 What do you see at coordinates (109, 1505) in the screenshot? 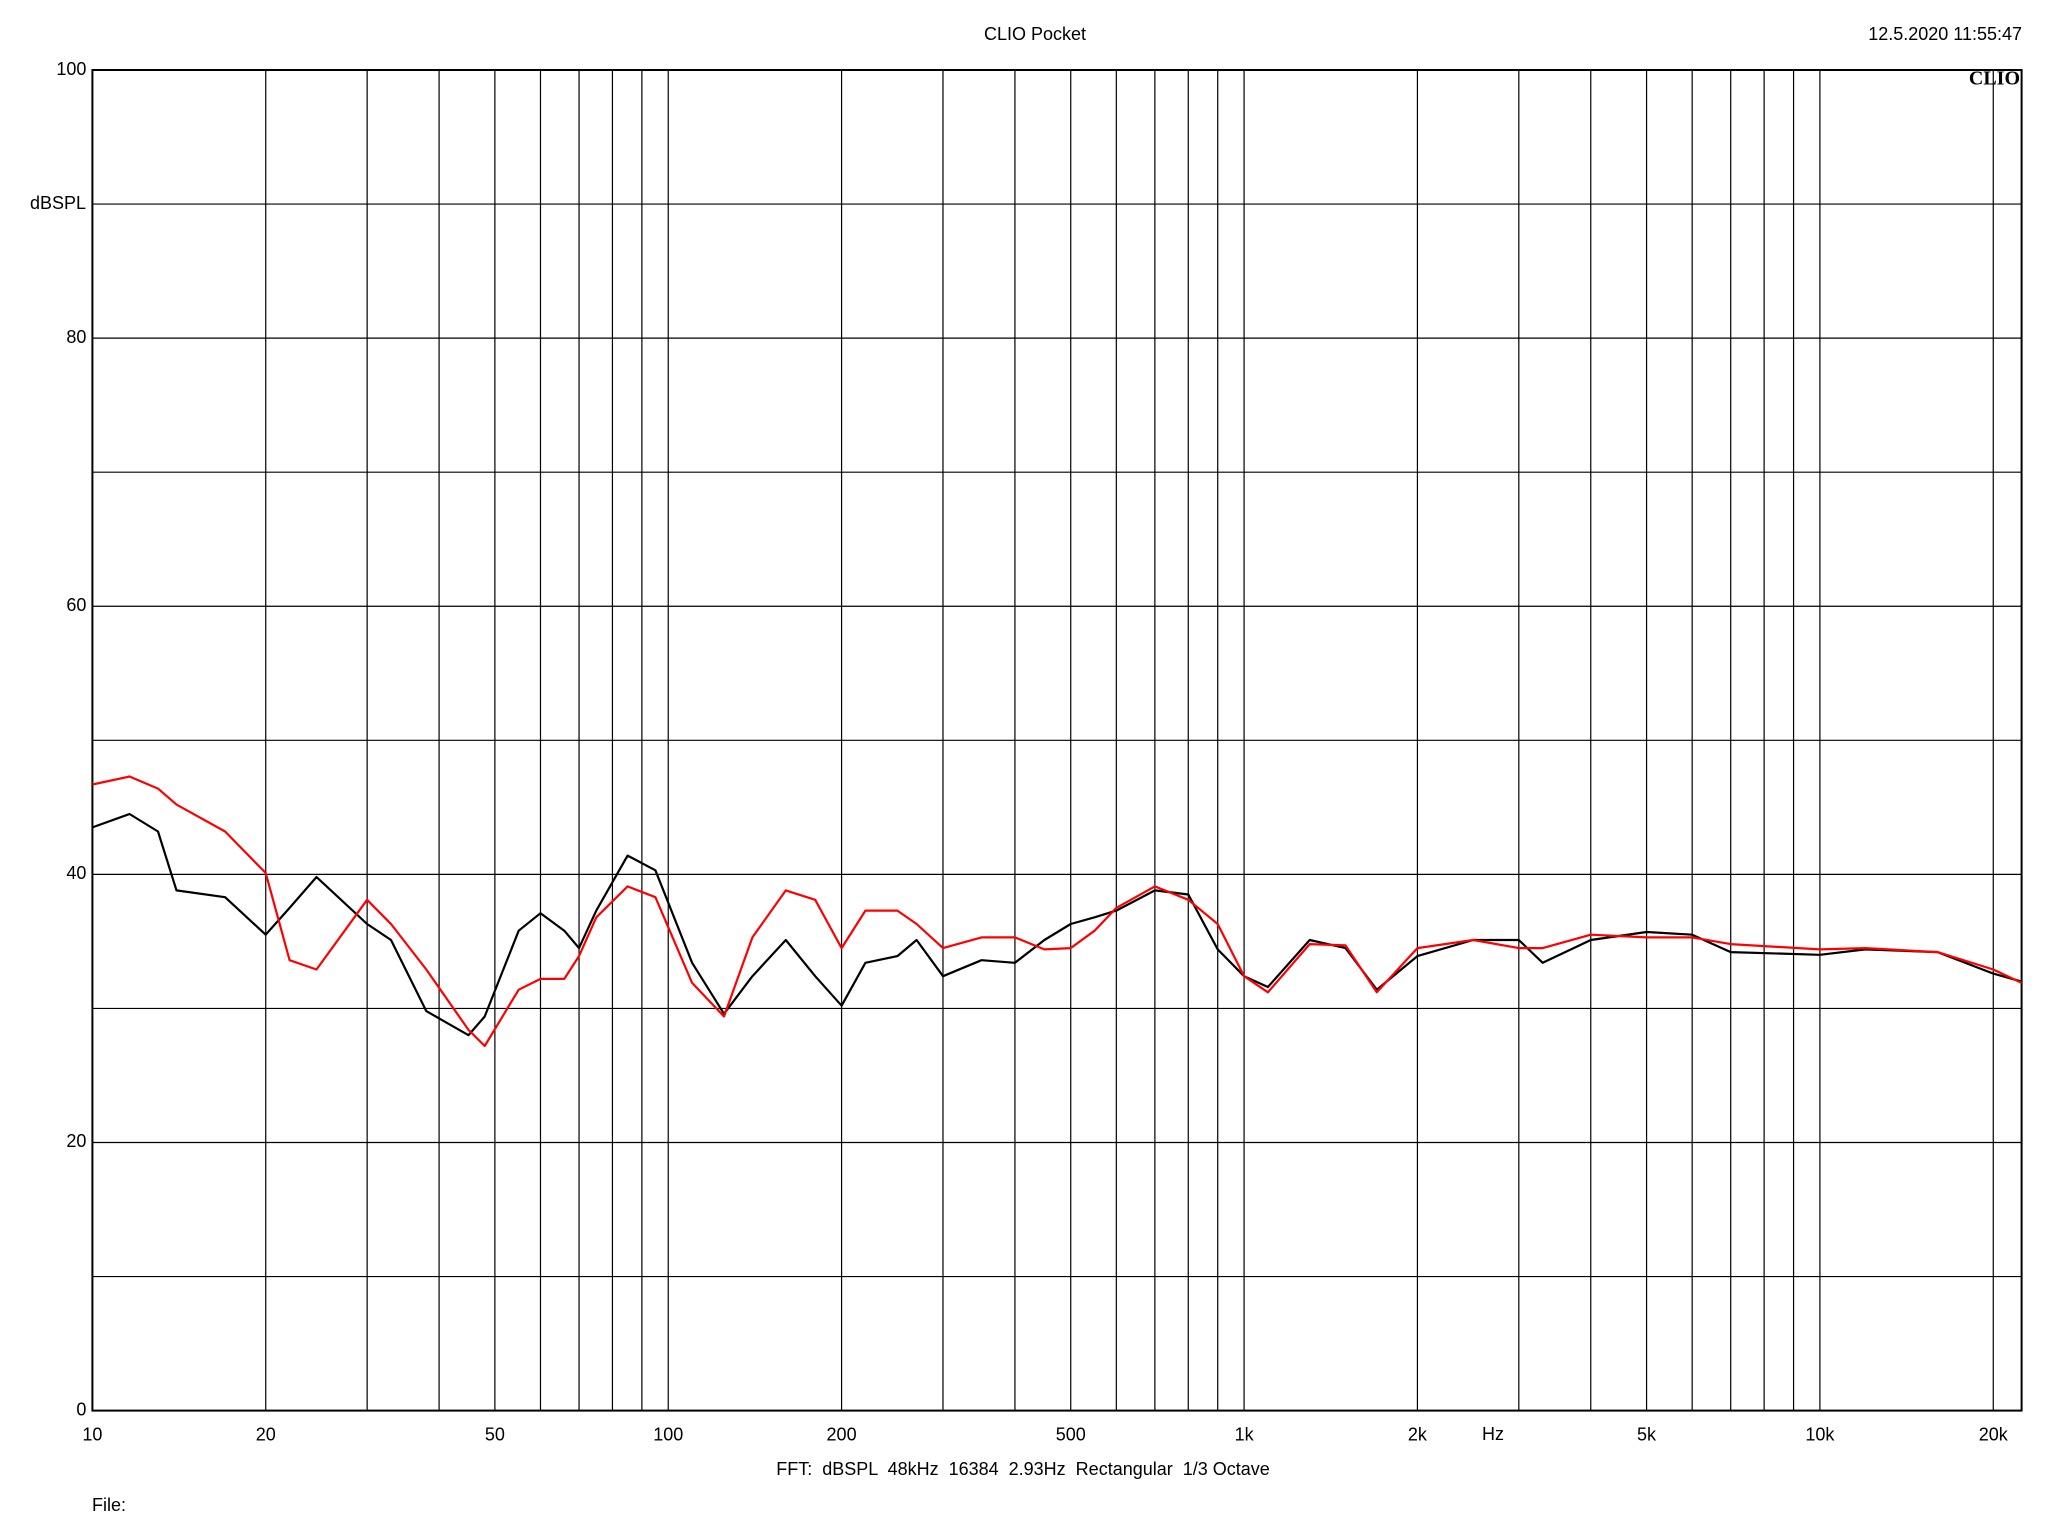
I see `file-label: File:` at bounding box center [109, 1505].